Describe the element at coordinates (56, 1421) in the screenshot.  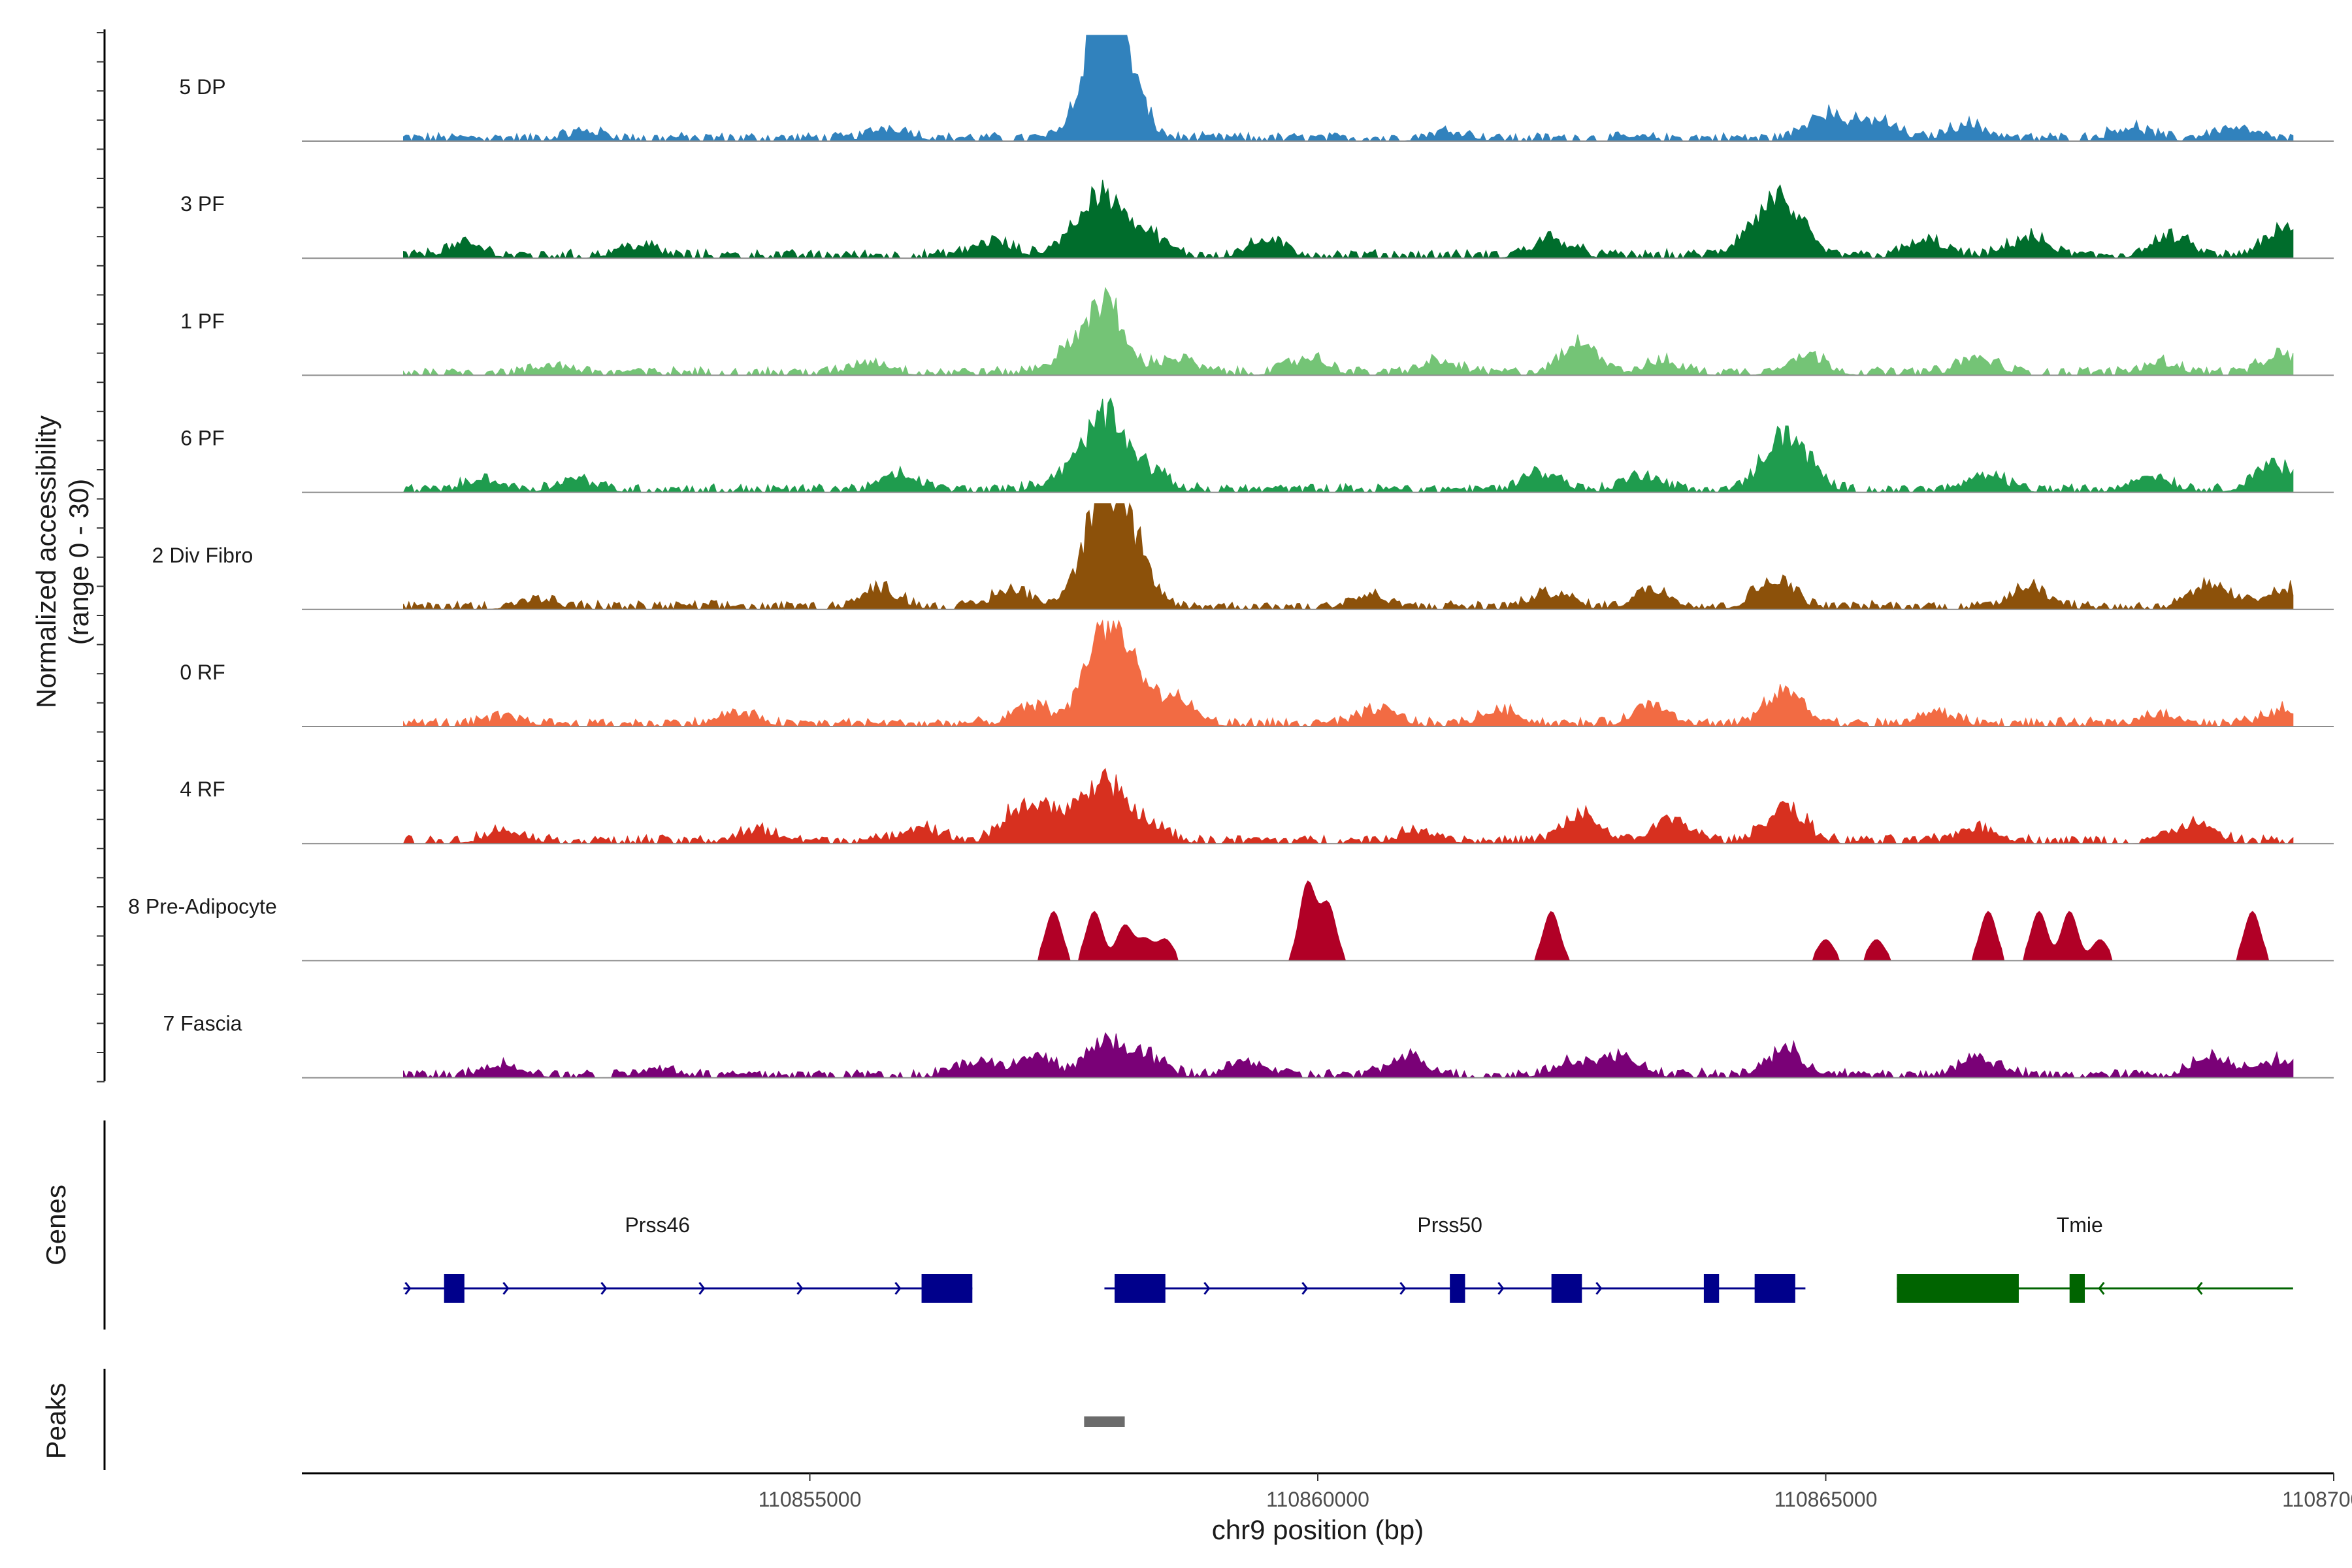
I see `peaks-panel-title: Peaks` at that location.